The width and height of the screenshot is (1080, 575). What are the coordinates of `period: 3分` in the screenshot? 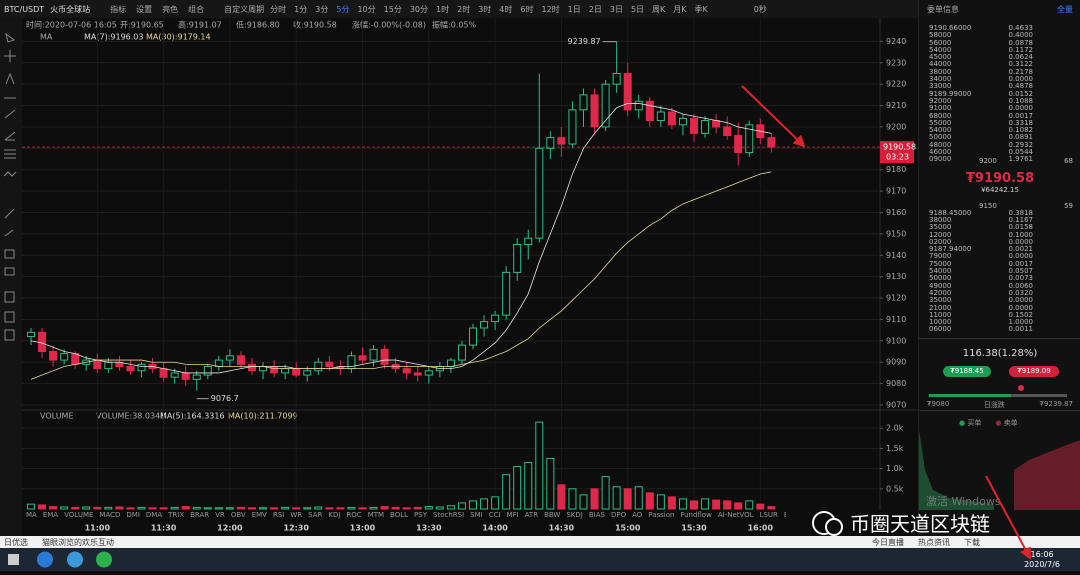 It's located at (322, 9).